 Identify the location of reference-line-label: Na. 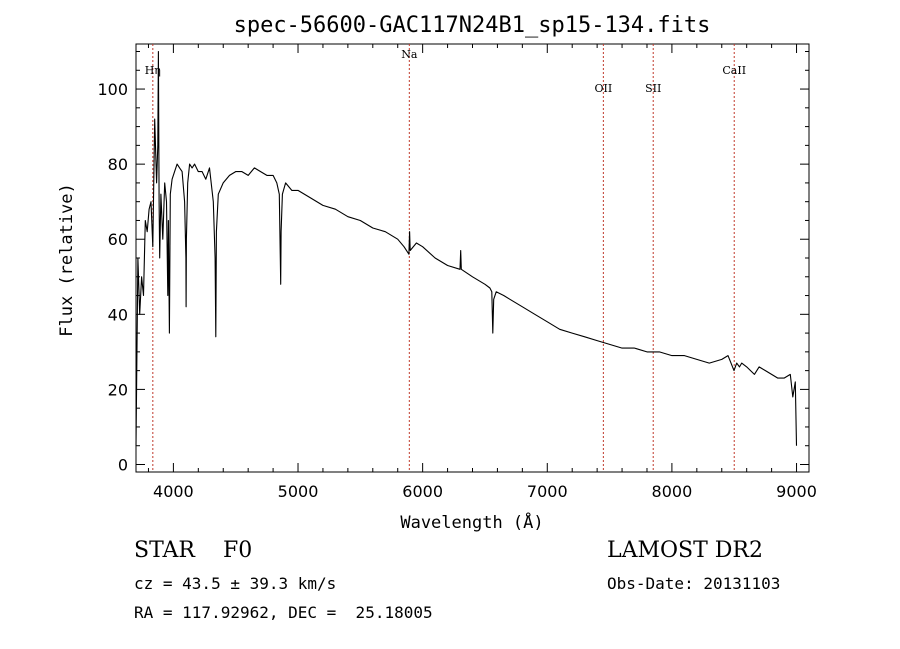
(409, 54).